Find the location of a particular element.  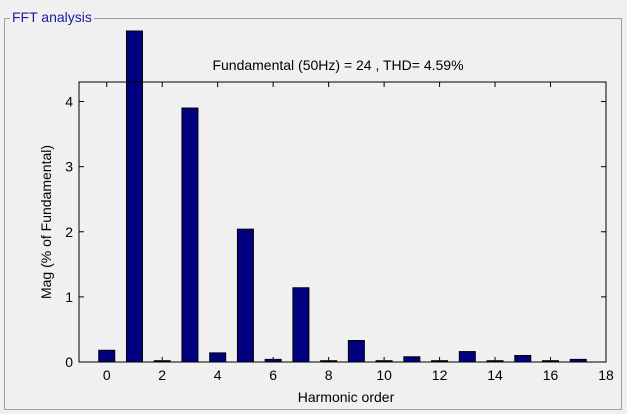

x-tick-label-6: 6 is located at coordinates (273, 375).